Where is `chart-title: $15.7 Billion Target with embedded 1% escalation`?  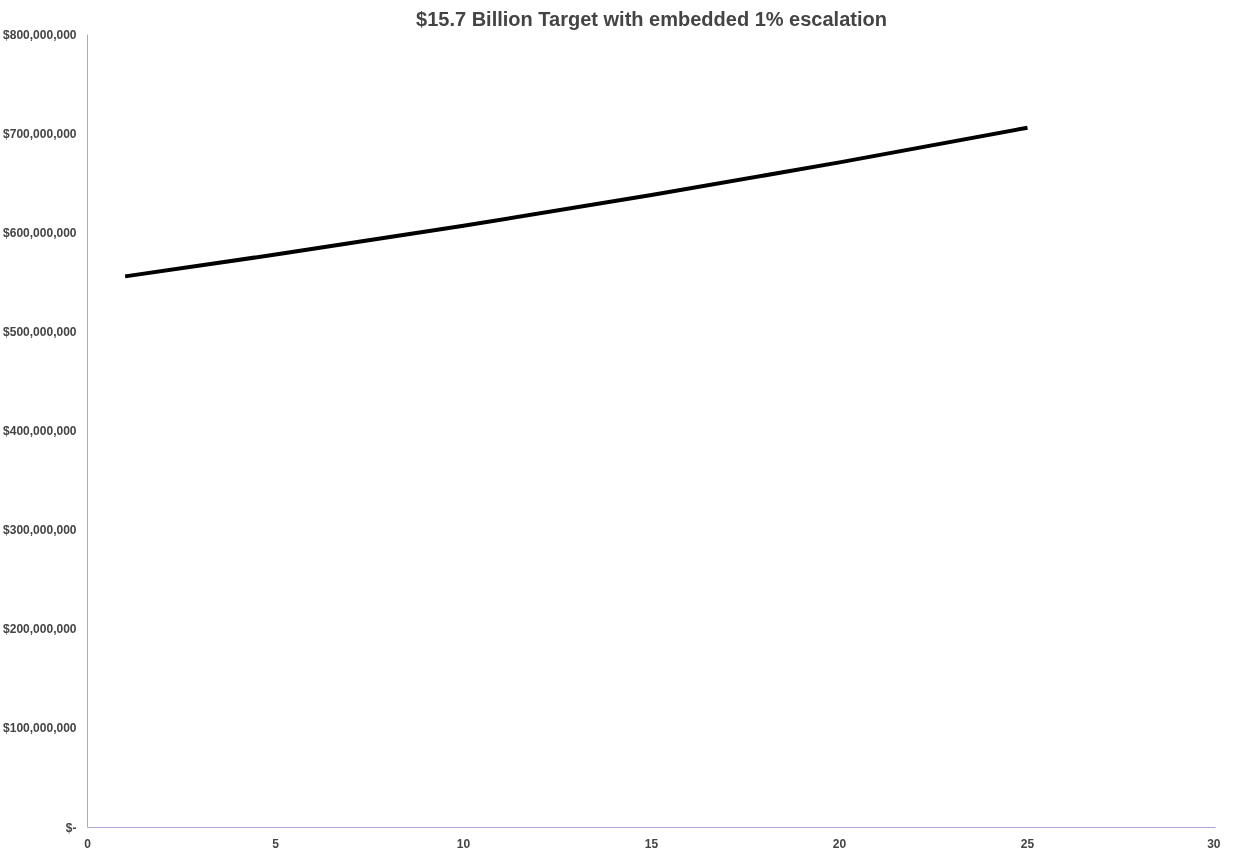 chart-title: $15.7 Billion Target with embedded 1% escalation is located at coordinates (651, 18).